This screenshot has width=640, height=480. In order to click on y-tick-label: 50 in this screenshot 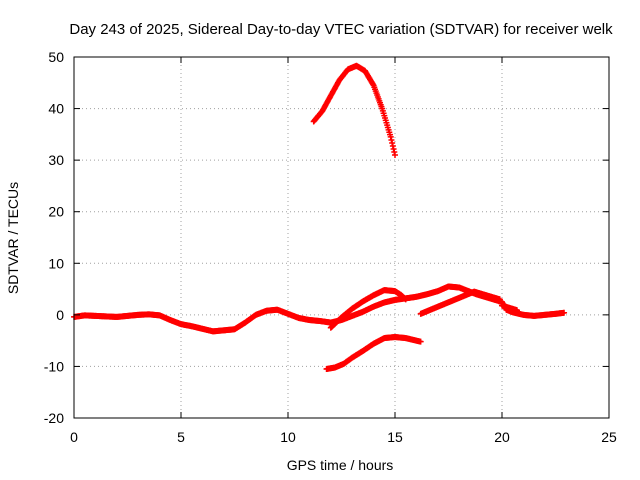, I will do `click(56, 57)`.